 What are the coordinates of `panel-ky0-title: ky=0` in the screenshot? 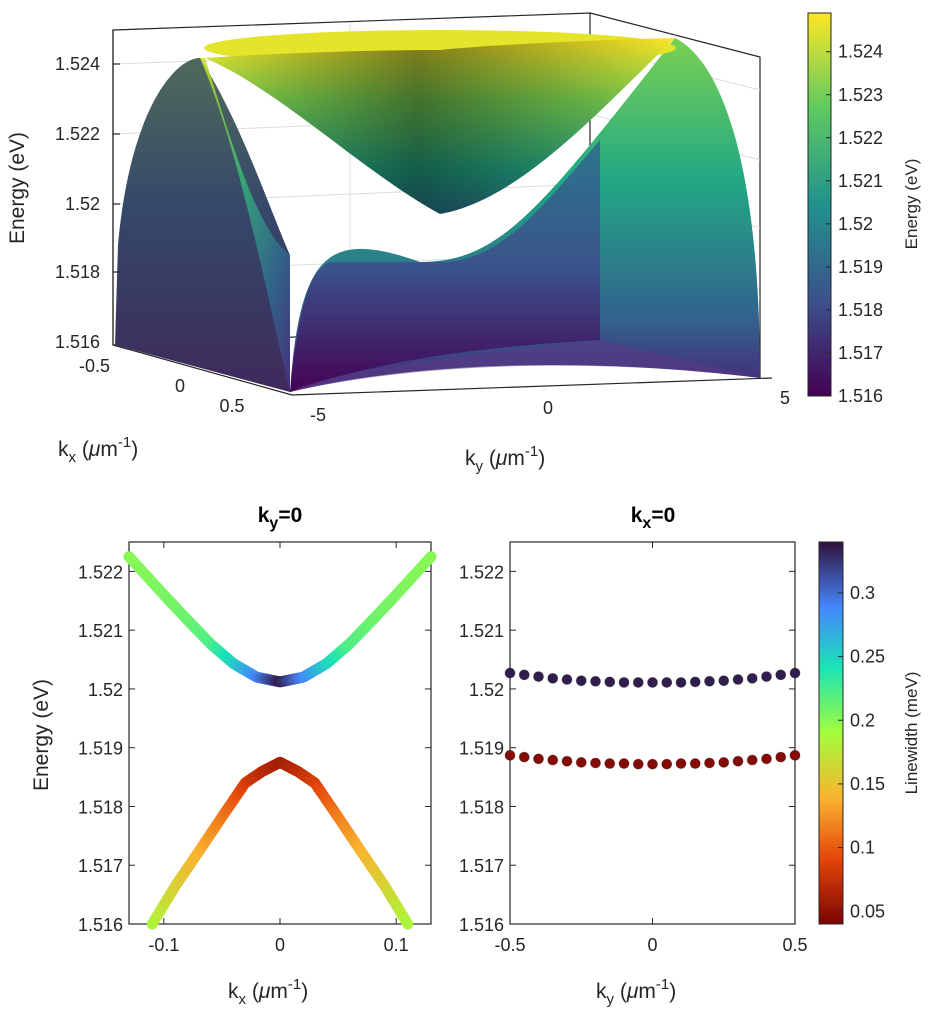 It's located at (280, 518).